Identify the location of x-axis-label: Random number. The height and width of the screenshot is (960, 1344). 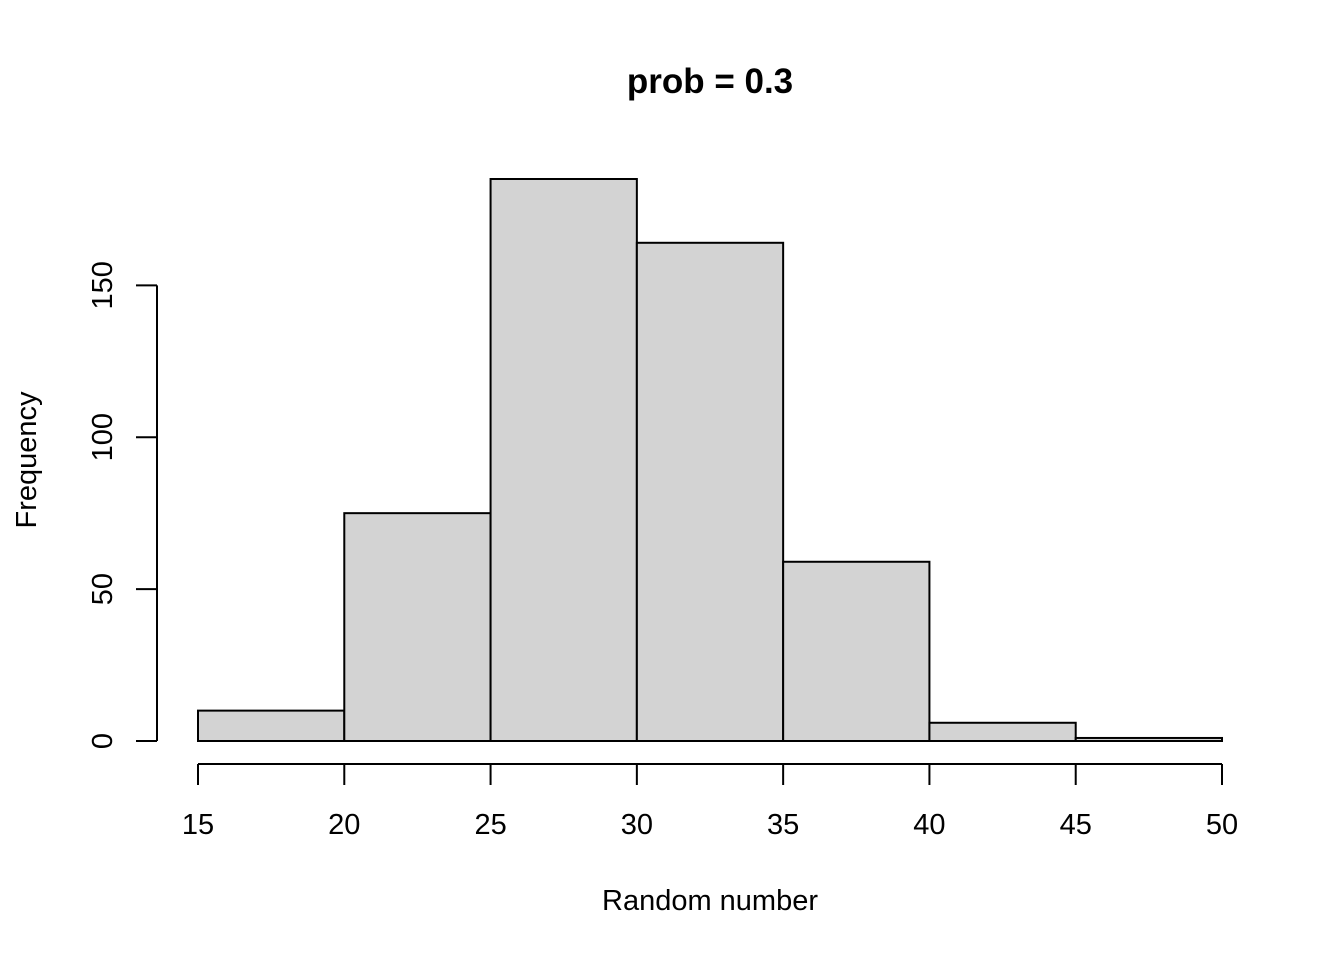
(710, 901).